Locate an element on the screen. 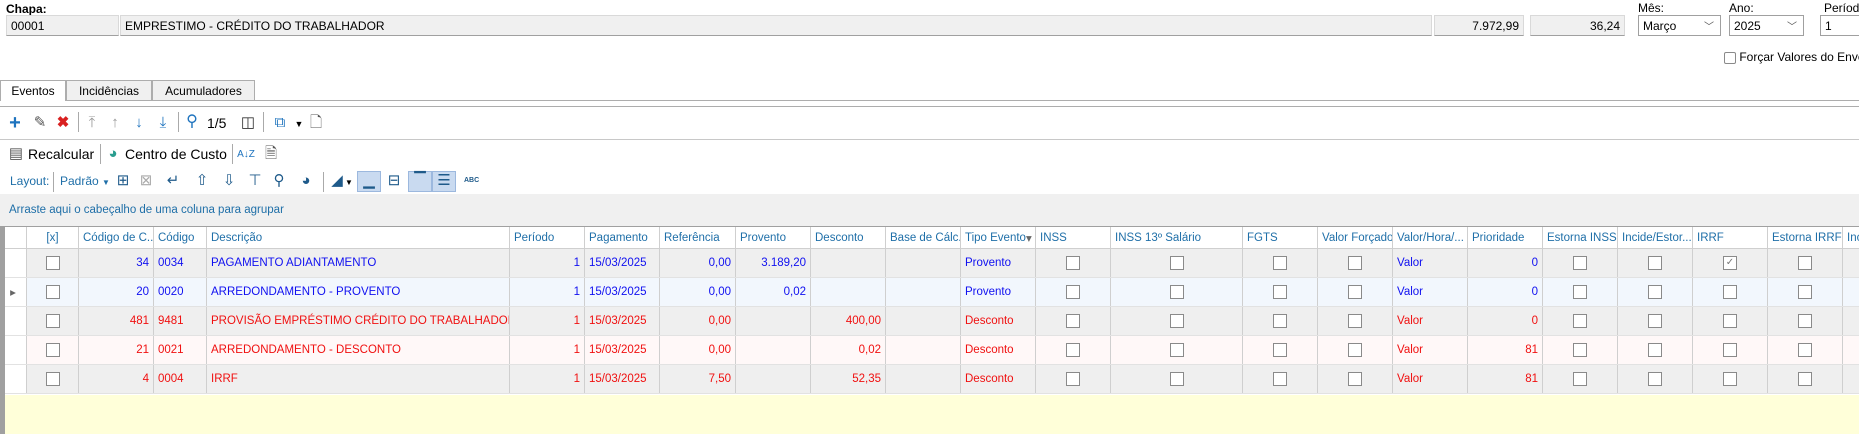 The image size is (1859, 434). column-header: INSS is located at coordinates (1073, 237).